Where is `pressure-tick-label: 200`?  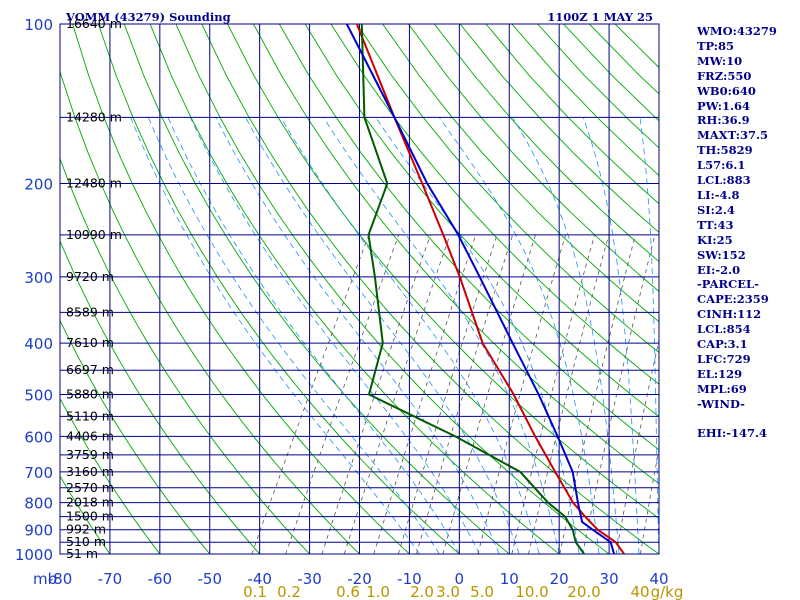
pressure-tick-label: 200 is located at coordinates (38, 185).